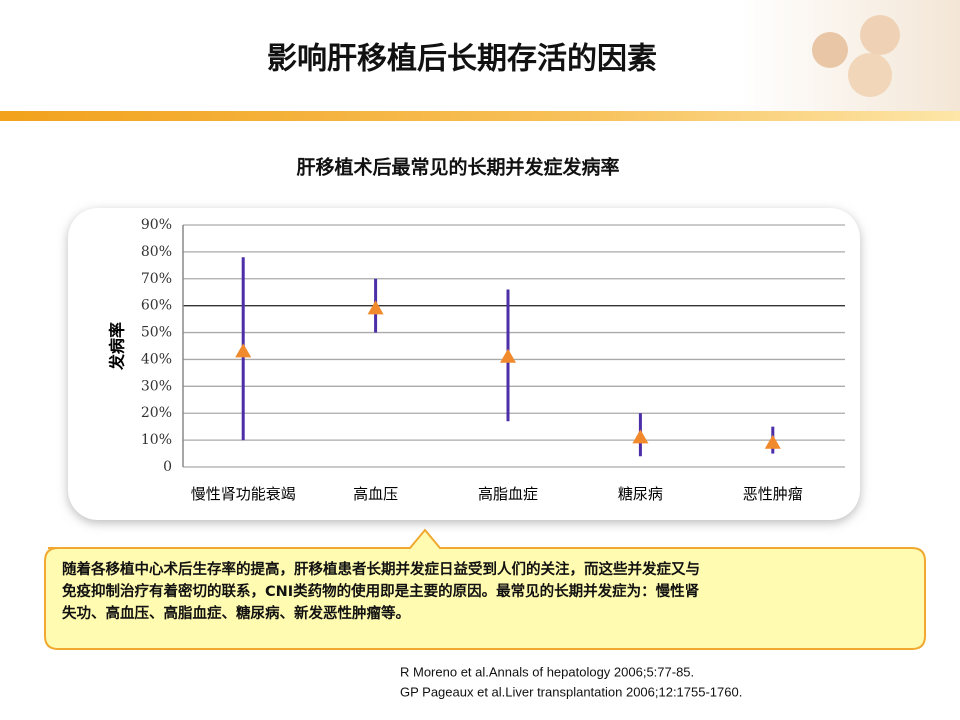 Image resolution: width=960 pixels, height=720 pixels. Describe the element at coordinates (156, 359) in the screenshot. I see `y-tick-label: 40%` at that location.